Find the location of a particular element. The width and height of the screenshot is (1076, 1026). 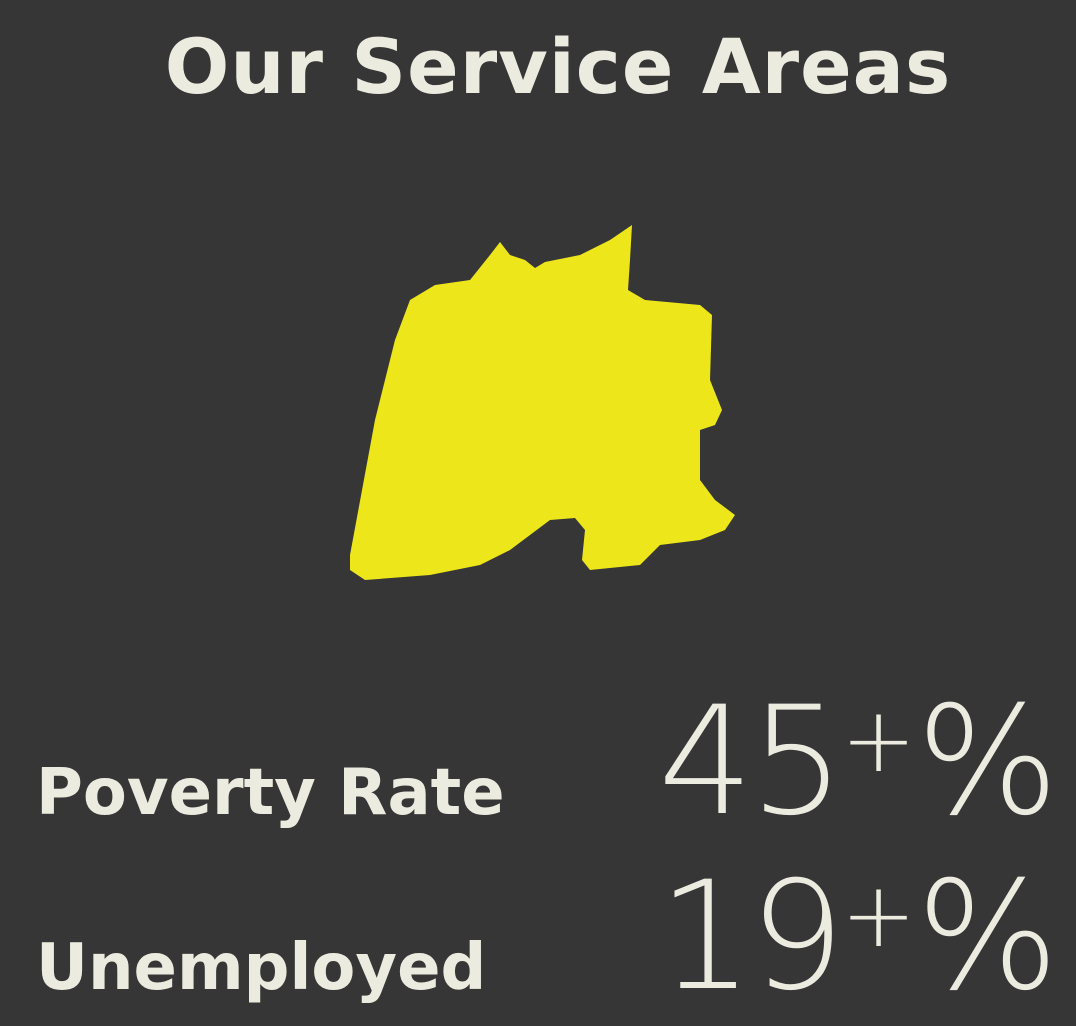

stat-number: 19 is located at coordinates (751, 937).